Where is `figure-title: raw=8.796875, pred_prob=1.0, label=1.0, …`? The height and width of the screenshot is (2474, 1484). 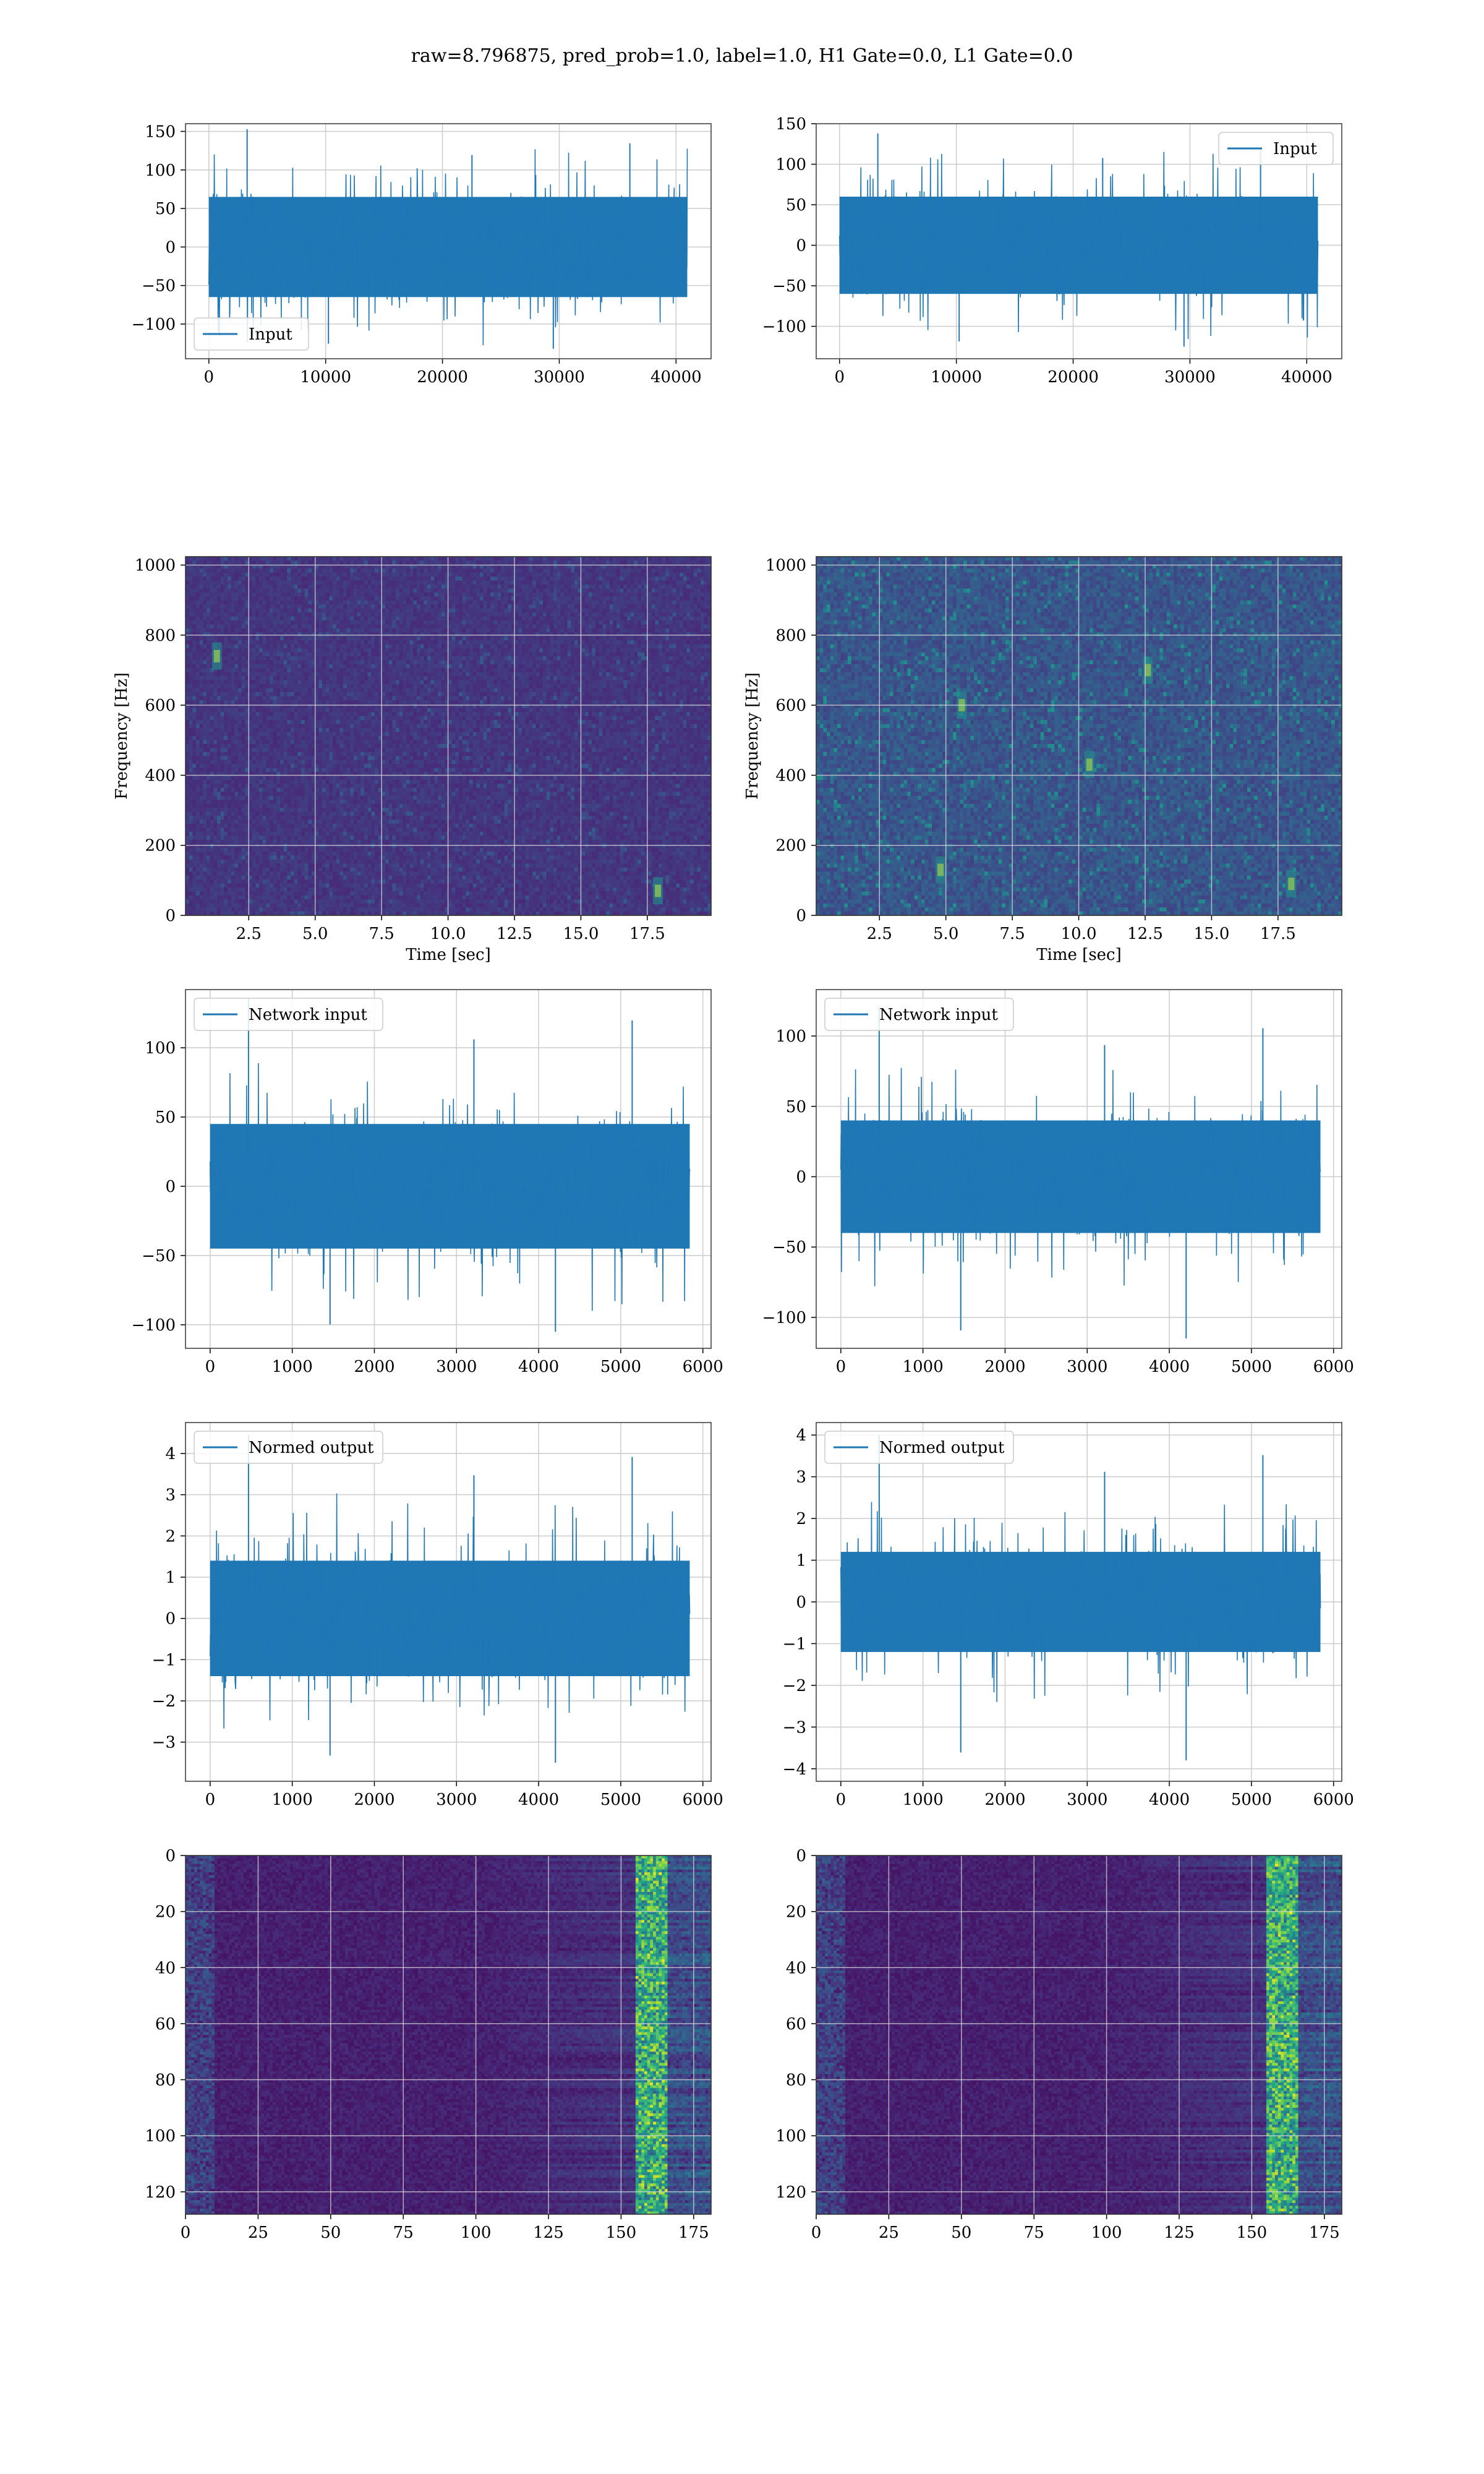 figure-title: raw=8.796875, pred_prob=1.0, label=1.0, … is located at coordinates (742, 56).